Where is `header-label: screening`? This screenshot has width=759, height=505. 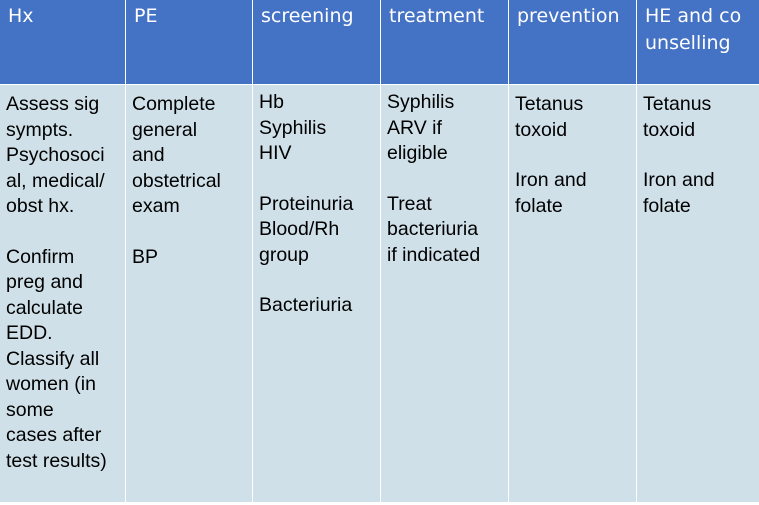 header-label: screening is located at coordinates (307, 16).